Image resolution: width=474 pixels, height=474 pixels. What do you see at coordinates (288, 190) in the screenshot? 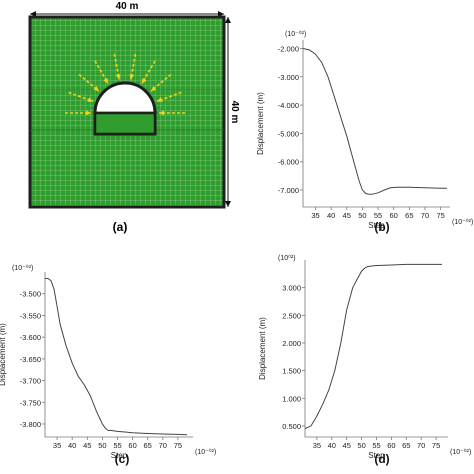
I see `y-tick-label: -7.000` at bounding box center [288, 190].